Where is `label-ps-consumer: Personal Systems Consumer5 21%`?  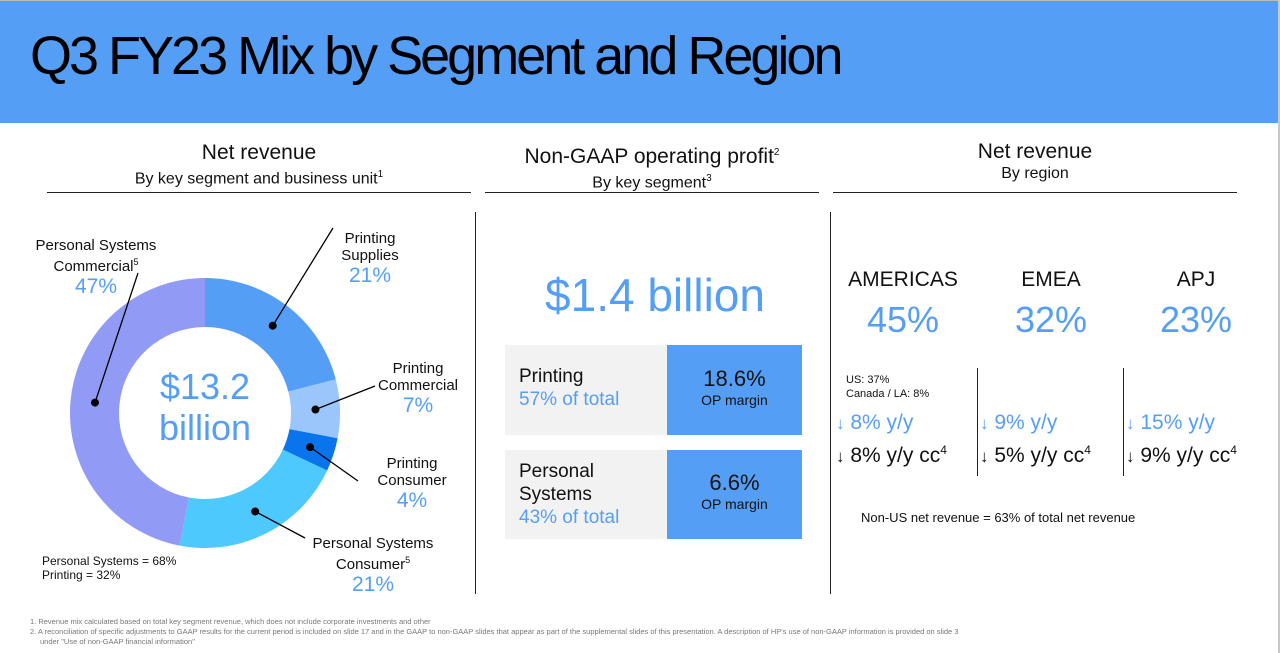
label-ps-consumer: Personal Systems Consumer5 21% is located at coordinates (373, 565).